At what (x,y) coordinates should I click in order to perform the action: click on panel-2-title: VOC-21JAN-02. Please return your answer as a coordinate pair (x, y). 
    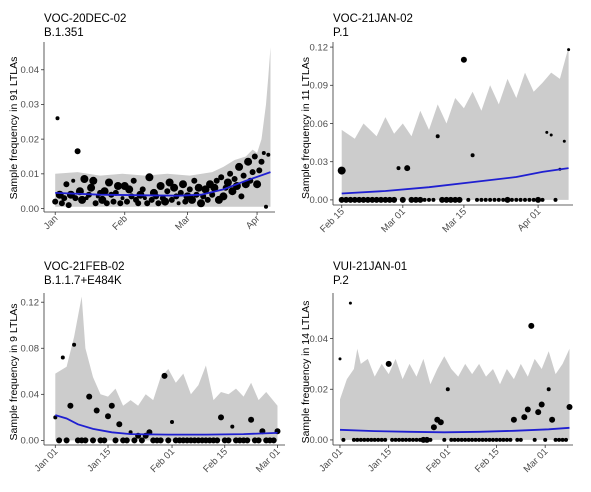
    Looking at the image, I should click on (373, 19).